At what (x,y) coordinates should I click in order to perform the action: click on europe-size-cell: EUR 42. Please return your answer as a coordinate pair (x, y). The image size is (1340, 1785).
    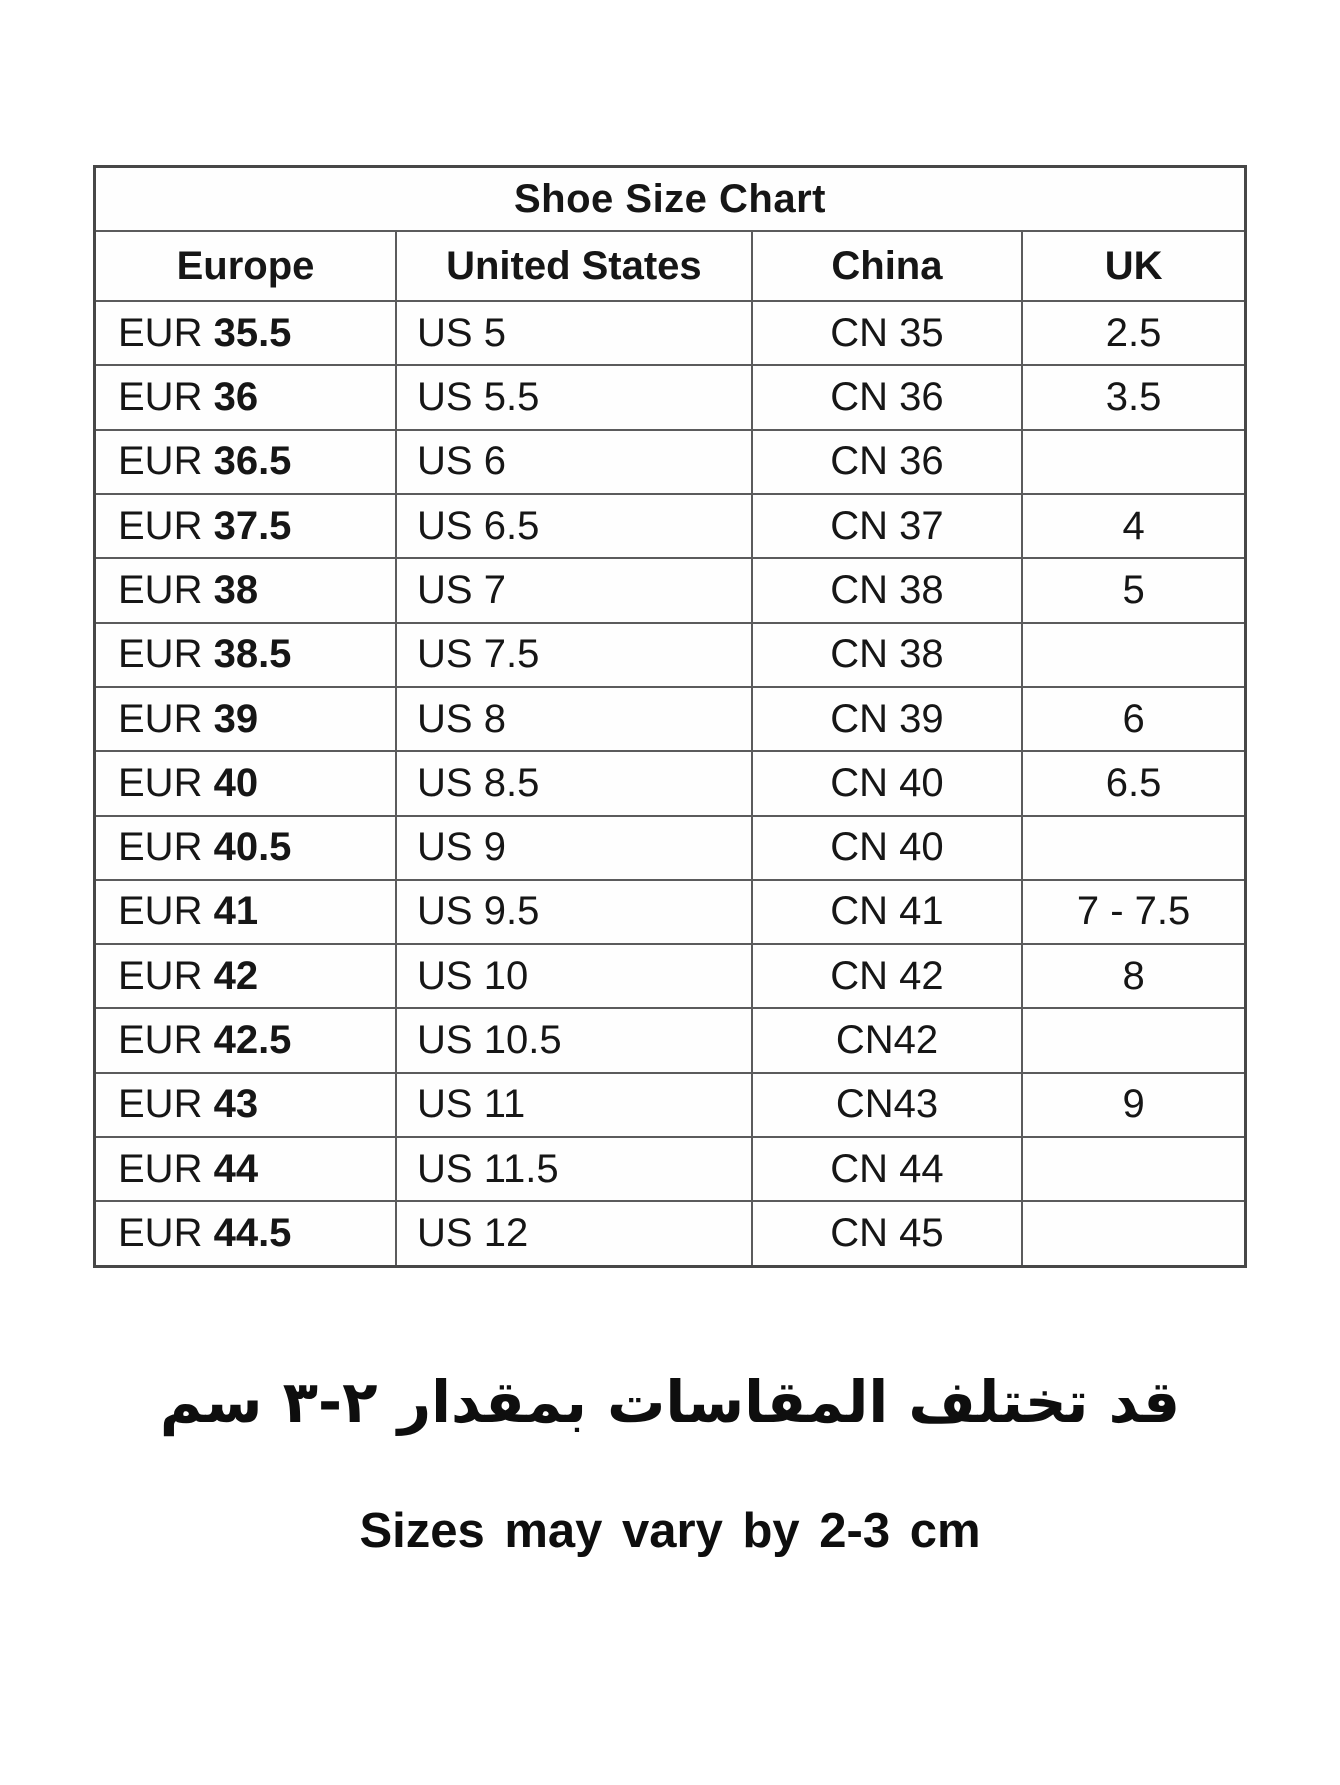
    Looking at the image, I should click on (245, 976).